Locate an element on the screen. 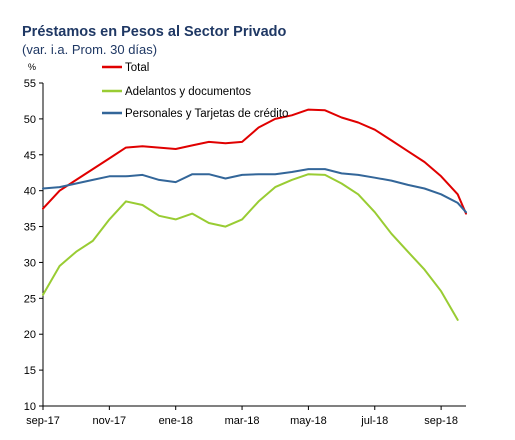 Image resolution: width=515 pixels, height=440 pixels. x-tick-label: ene-18 is located at coordinates (176, 421).